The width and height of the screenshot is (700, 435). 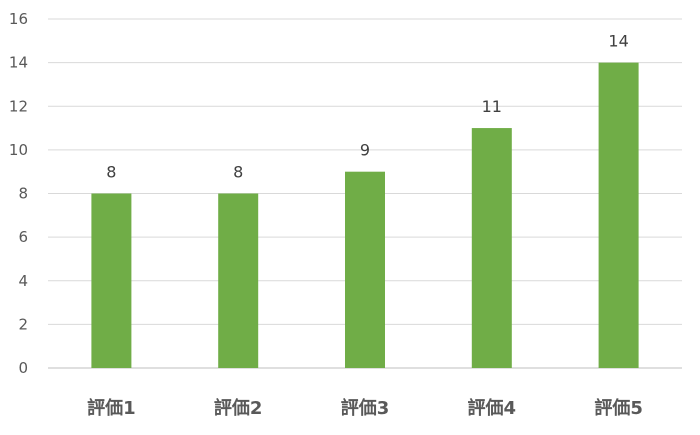 What do you see at coordinates (23, 281) in the screenshot?
I see `y-tick-label: 4` at bounding box center [23, 281].